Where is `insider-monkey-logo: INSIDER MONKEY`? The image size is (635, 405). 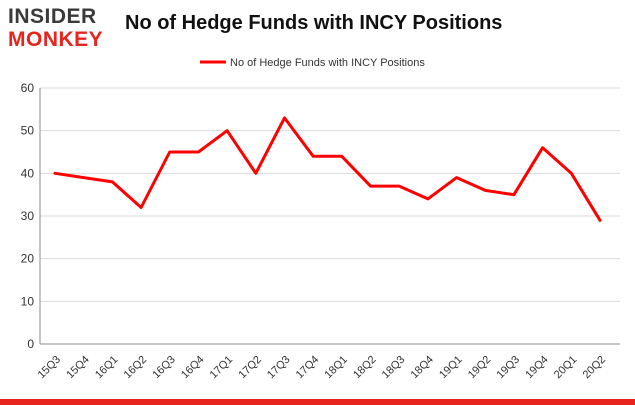
insider-monkey-logo: INSIDER MONKEY is located at coordinates (63, 30).